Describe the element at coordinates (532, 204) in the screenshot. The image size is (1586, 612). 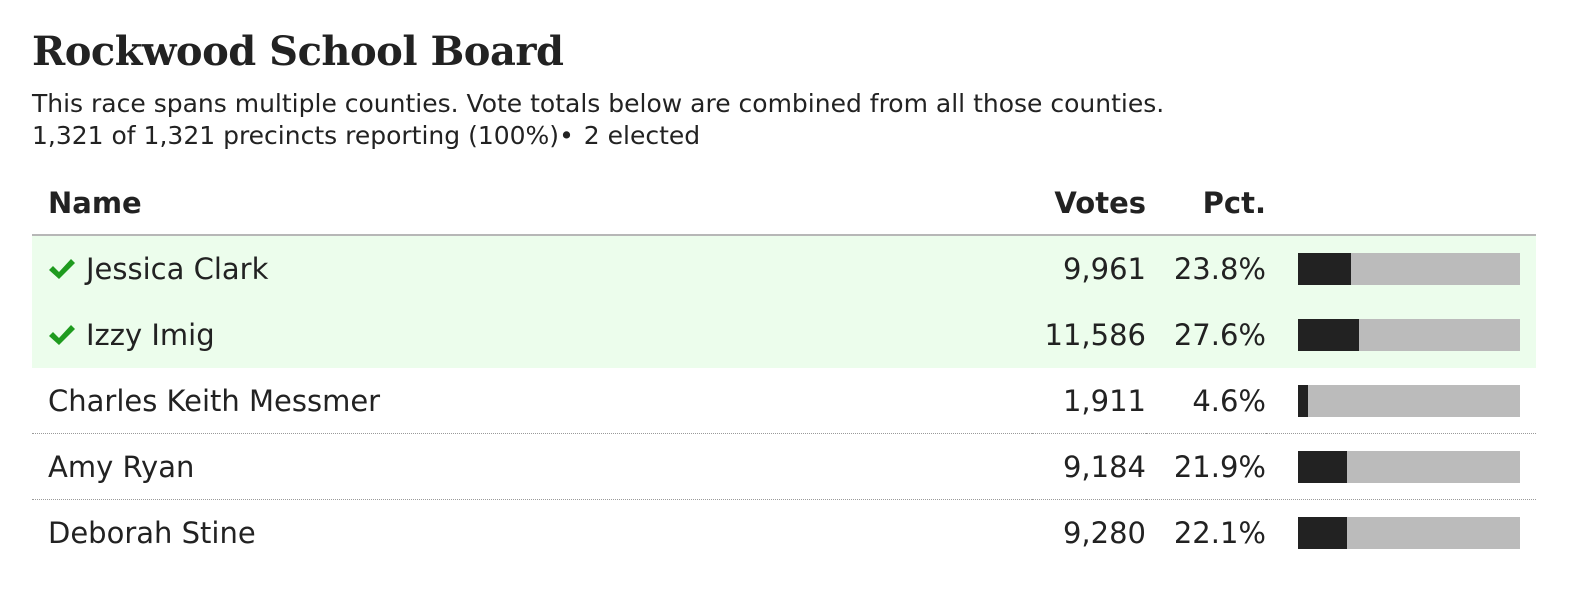
I see `header-name: Name` at that location.